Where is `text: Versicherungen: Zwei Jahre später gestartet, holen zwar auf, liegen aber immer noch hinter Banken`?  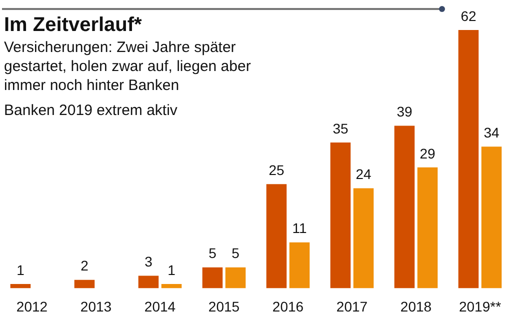
text: Versicherungen: Zwei Jahre später gestartet, holen zwar auf, liegen aber immer noch hinter Banken is located at coordinates (128, 66).